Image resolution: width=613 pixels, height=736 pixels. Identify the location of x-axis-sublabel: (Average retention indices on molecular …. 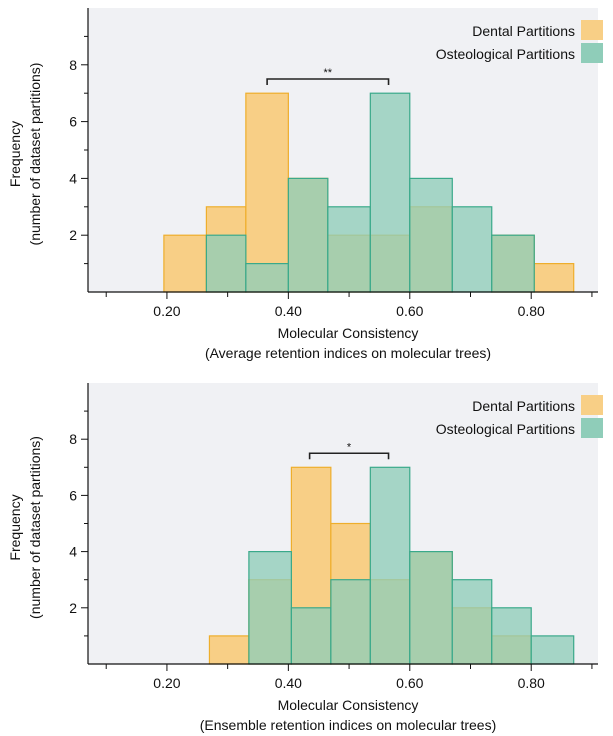
(348, 353).